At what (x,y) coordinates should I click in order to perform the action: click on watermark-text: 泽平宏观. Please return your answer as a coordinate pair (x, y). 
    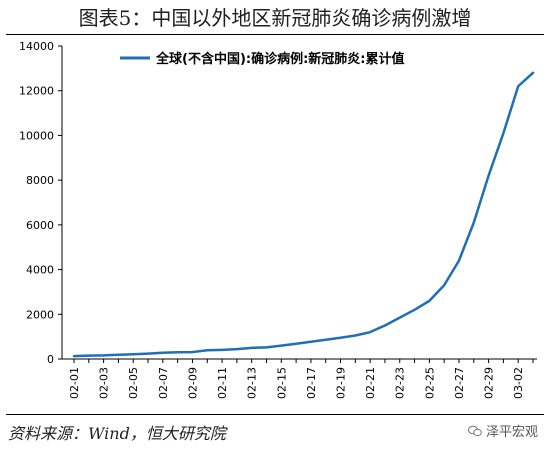
    Looking at the image, I should click on (511, 432).